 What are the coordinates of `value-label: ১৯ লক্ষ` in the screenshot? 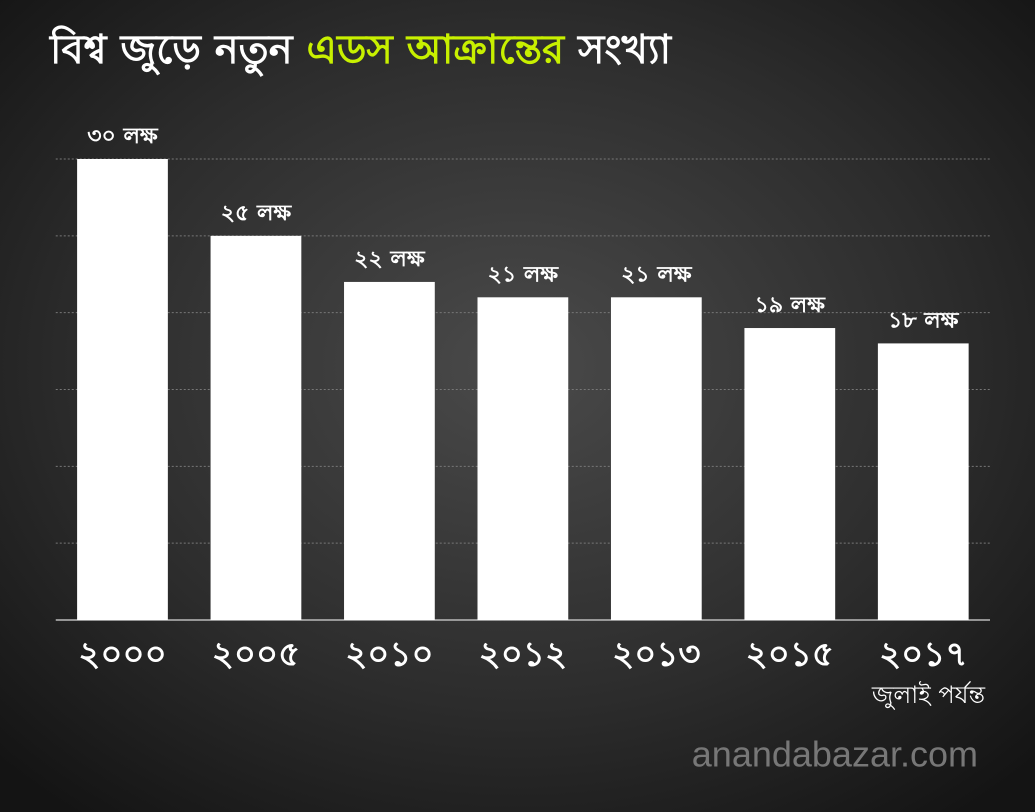 It's located at (791, 305).